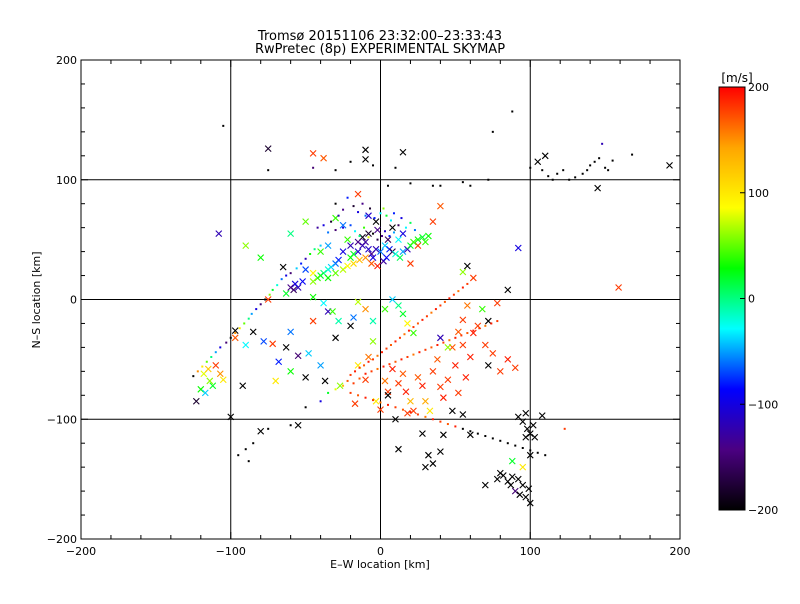  What do you see at coordinates (680, 551) in the screenshot?
I see `x-tick-label: 200` at bounding box center [680, 551].